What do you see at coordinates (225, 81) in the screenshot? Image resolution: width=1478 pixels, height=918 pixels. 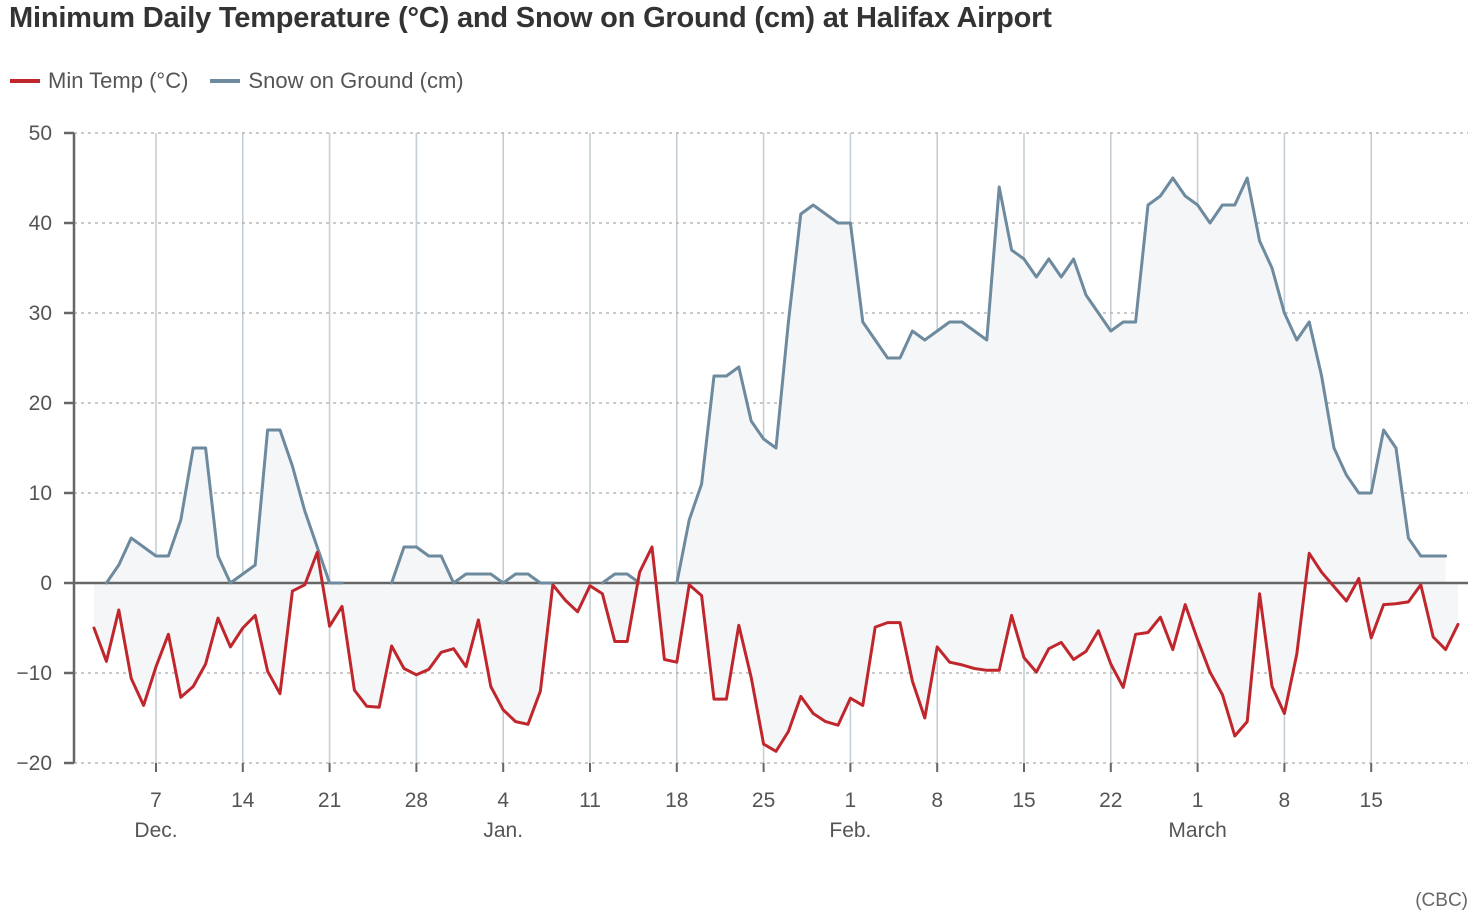 I see `legend-swatch-snow` at bounding box center [225, 81].